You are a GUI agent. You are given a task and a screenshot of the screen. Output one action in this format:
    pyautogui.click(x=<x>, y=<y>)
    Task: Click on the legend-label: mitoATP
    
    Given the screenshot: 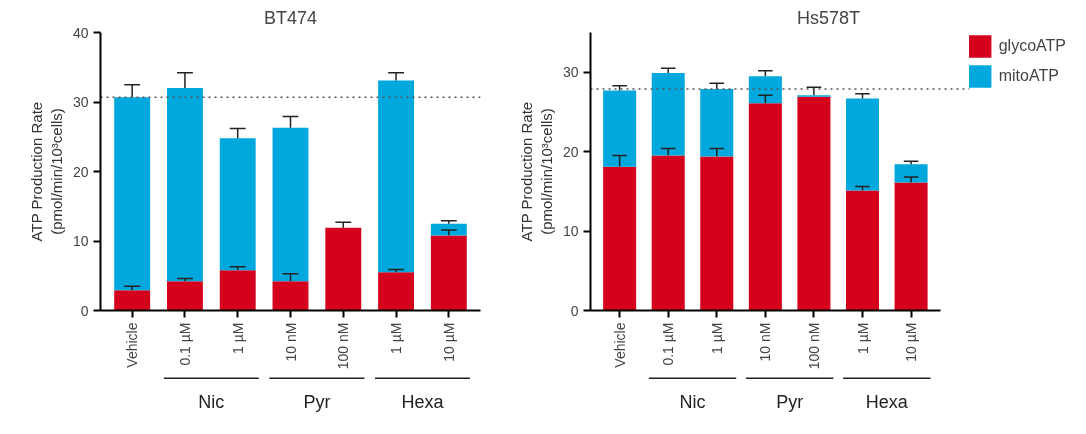 What is the action you would take?
    pyautogui.click(x=1028, y=76)
    